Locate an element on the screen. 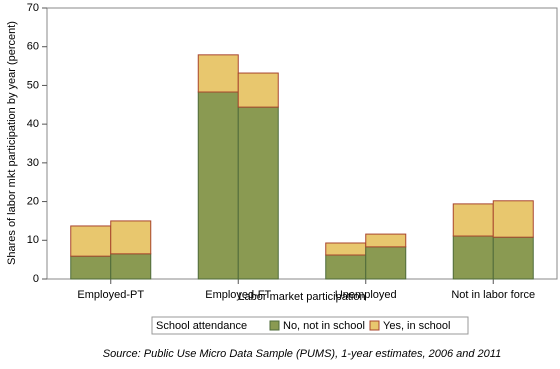 The image size is (560, 369). x-tick-label: Unemployed is located at coordinates (366, 295).